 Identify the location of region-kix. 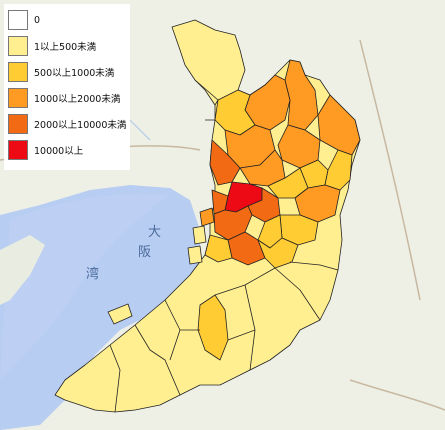
(120, 314).